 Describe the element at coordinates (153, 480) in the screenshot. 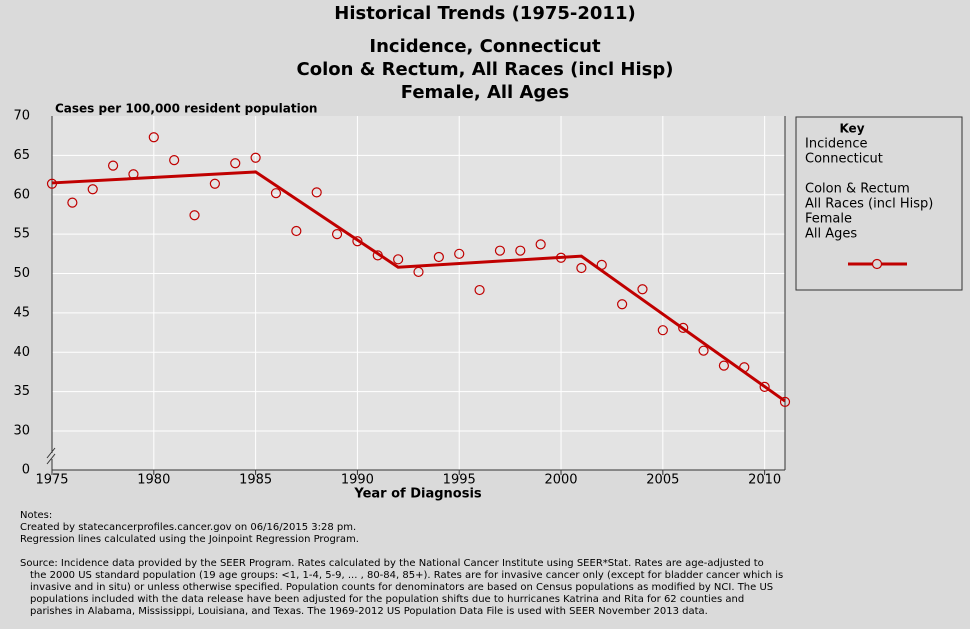

I see `x-tick-label: 1980` at that location.